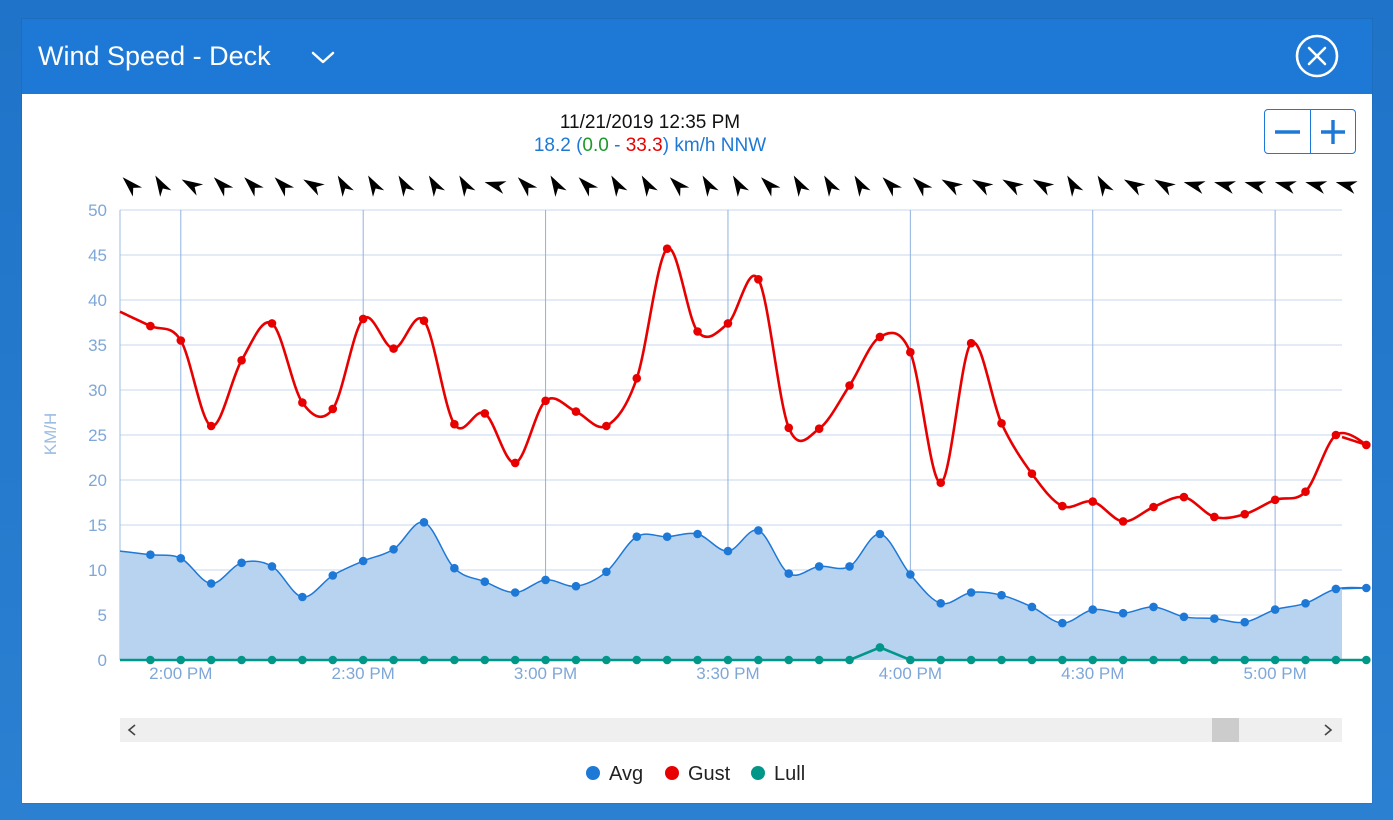 This screenshot has width=1393, height=820. What do you see at coordinates (1287, 131) in the screenshot?
I see `zoom-out-button` at bounding box center [1287, 131].